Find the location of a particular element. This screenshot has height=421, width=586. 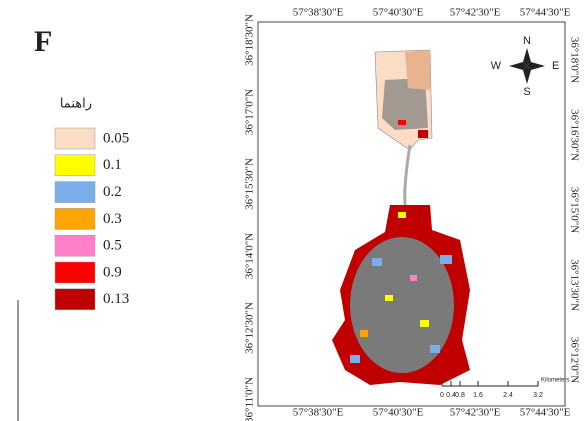

legend: 0.05 0.1 0.2 0.3 0.5 0.9 0.13 is located at coordinates (91, 219).